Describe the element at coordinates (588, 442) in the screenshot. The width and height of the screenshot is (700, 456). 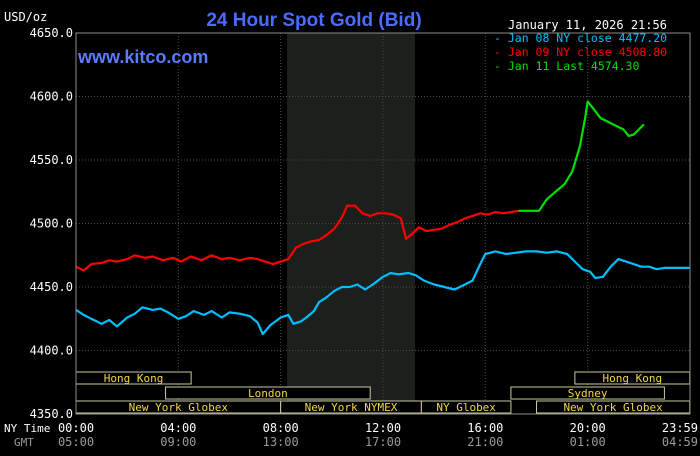
I see `gmt-tick: 01:00` at that location.